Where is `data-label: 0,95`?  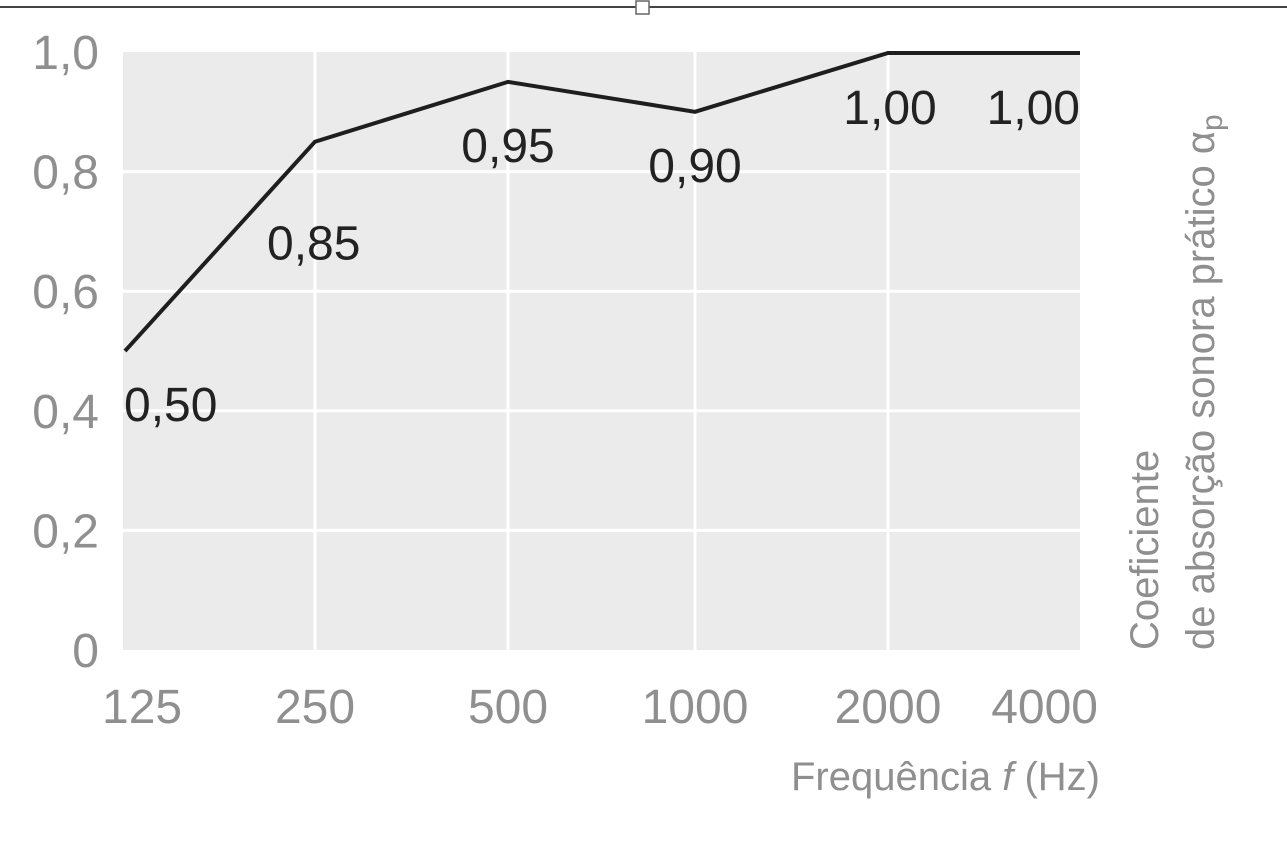 data-label: 0,95 is located at coordinates (507, 146).